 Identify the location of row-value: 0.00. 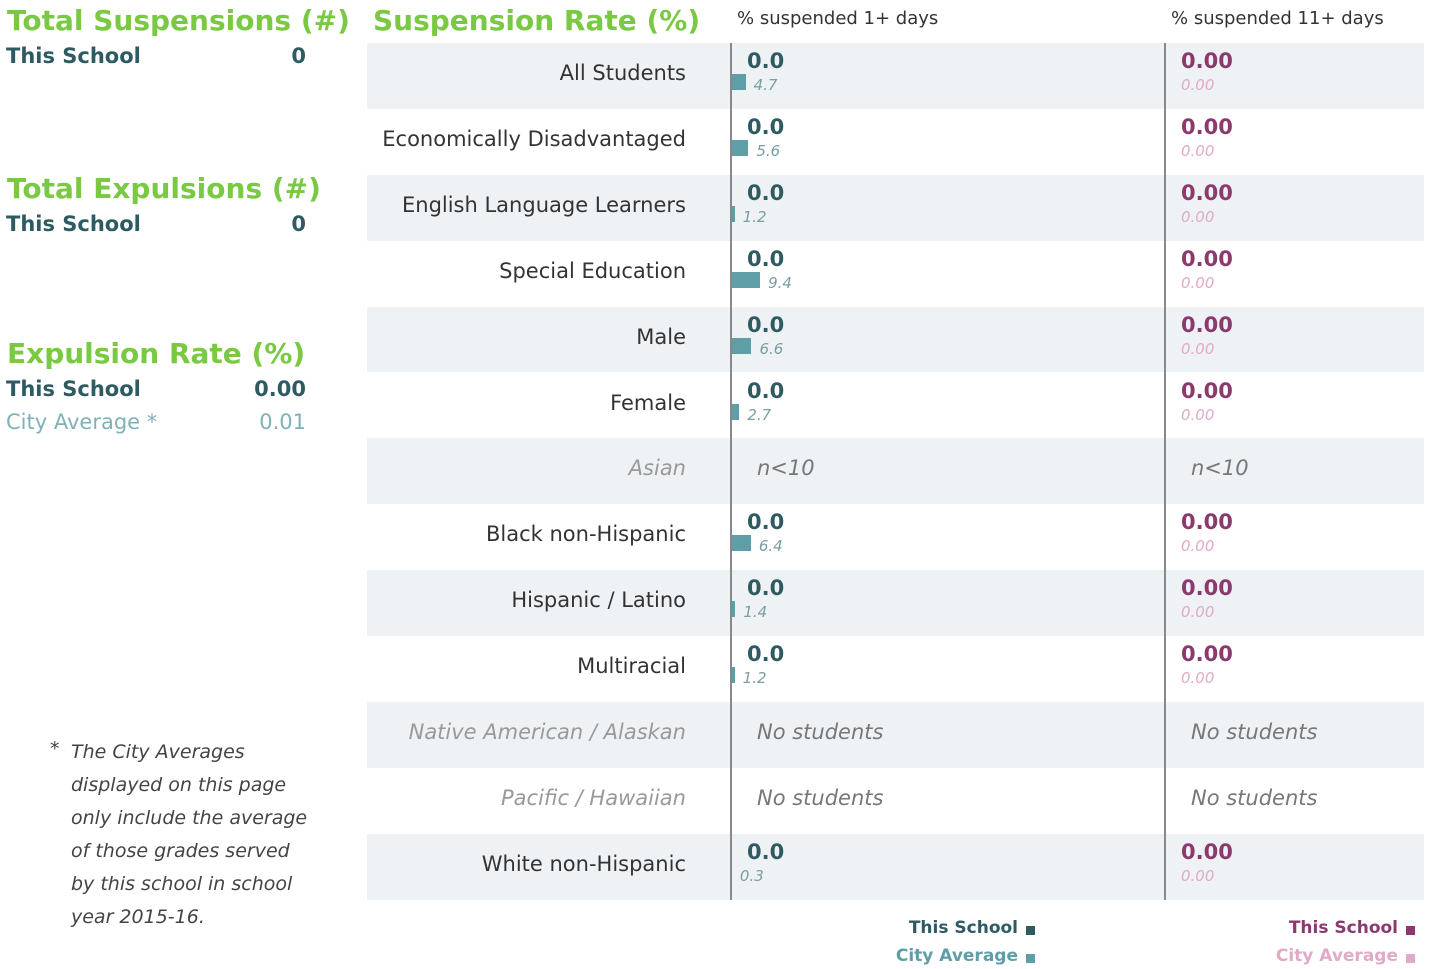
(280, 389).